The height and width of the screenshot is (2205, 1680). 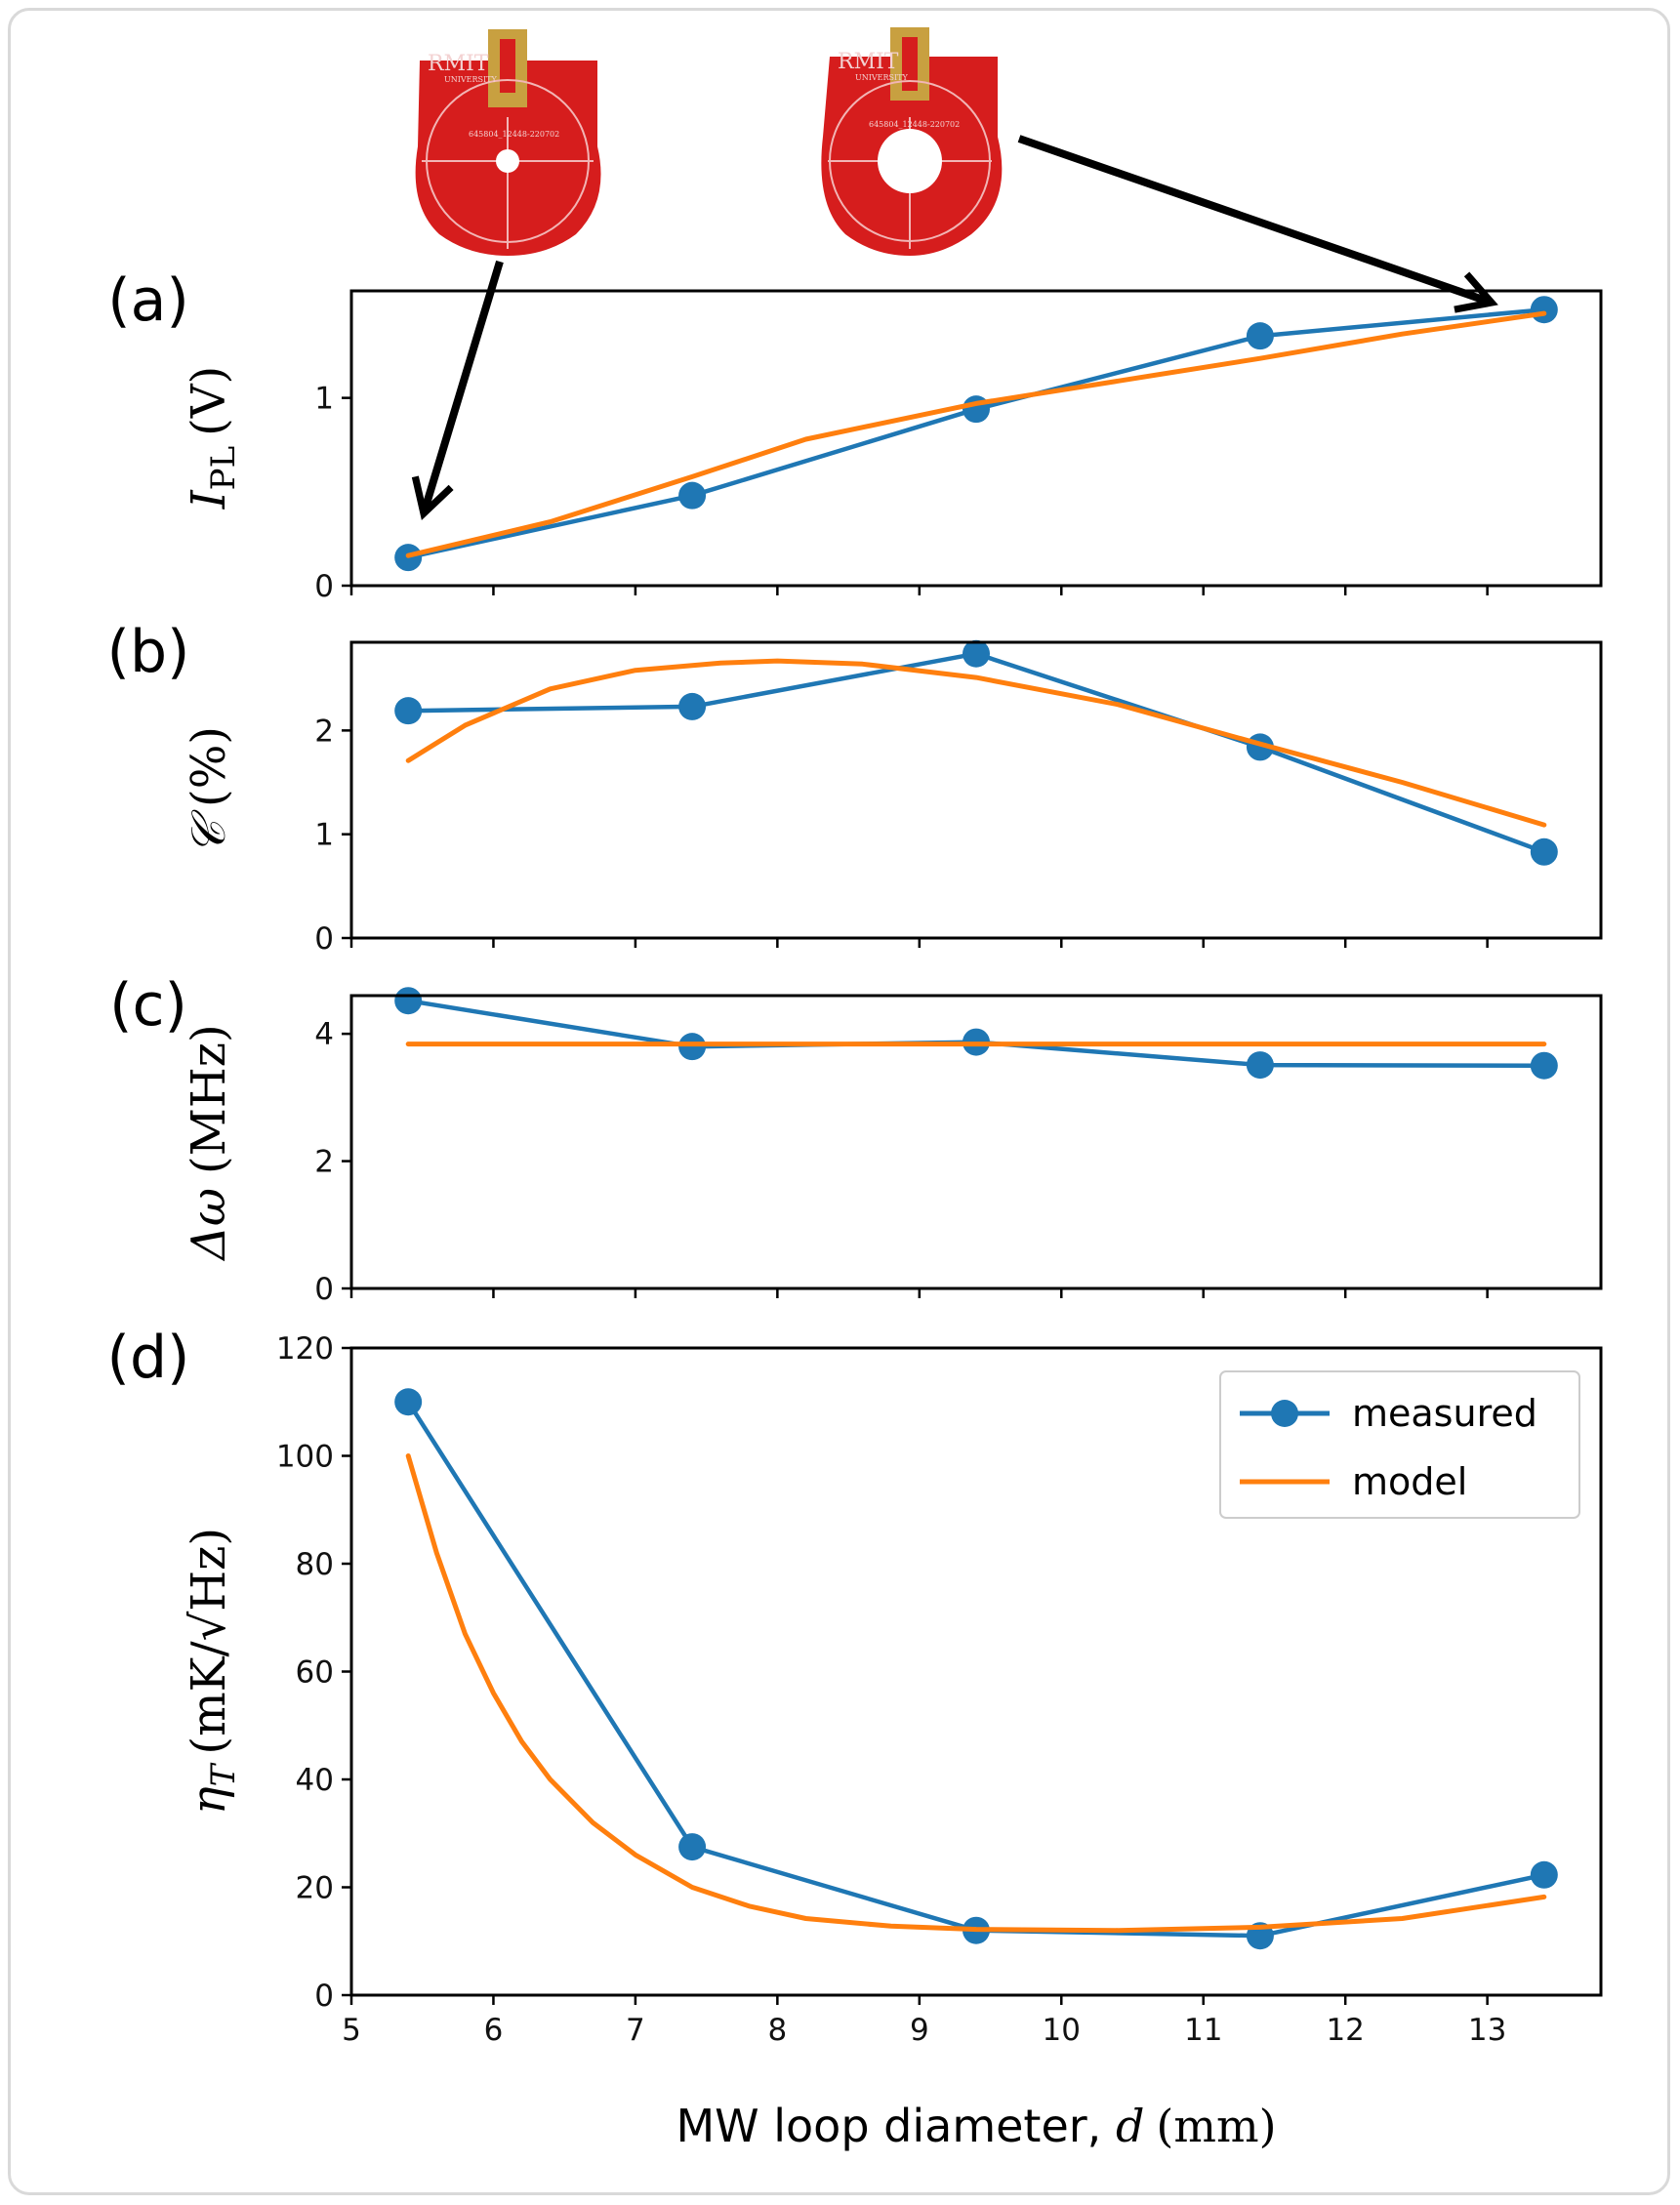 What do you see at coordinates (351, 2030) in the screenshot?
I see `x-tick-label: 5` at bounding box center [351, 2030].